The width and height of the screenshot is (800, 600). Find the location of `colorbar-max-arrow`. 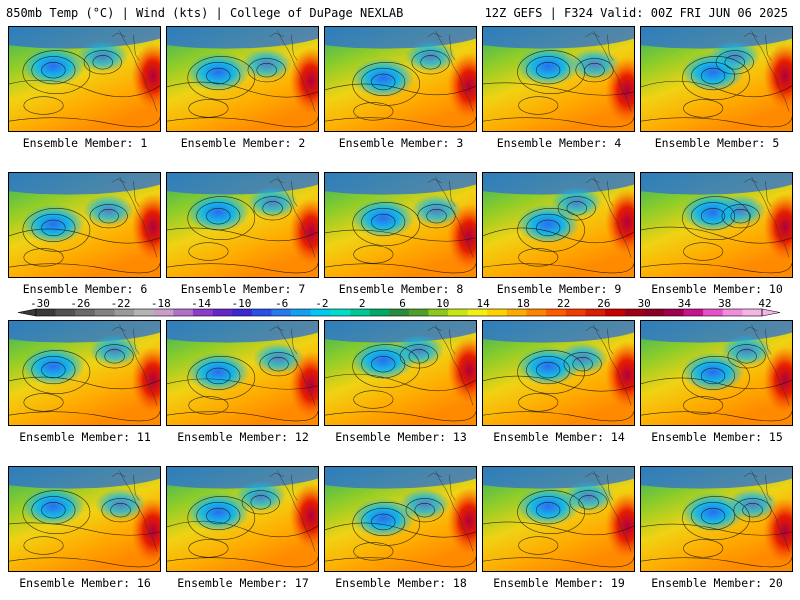

colorbar-max-arrow is located at coordinates (771, 312).